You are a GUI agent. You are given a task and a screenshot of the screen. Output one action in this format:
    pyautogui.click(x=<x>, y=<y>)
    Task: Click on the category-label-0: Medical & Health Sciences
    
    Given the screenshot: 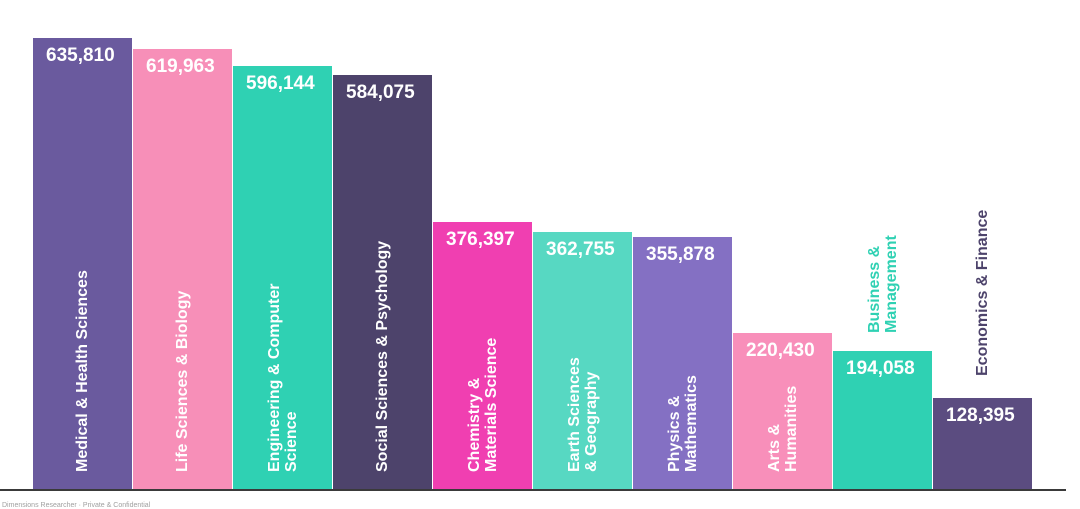 What is the action you would take?
    pyautogui.click(x=82, y=371)
    